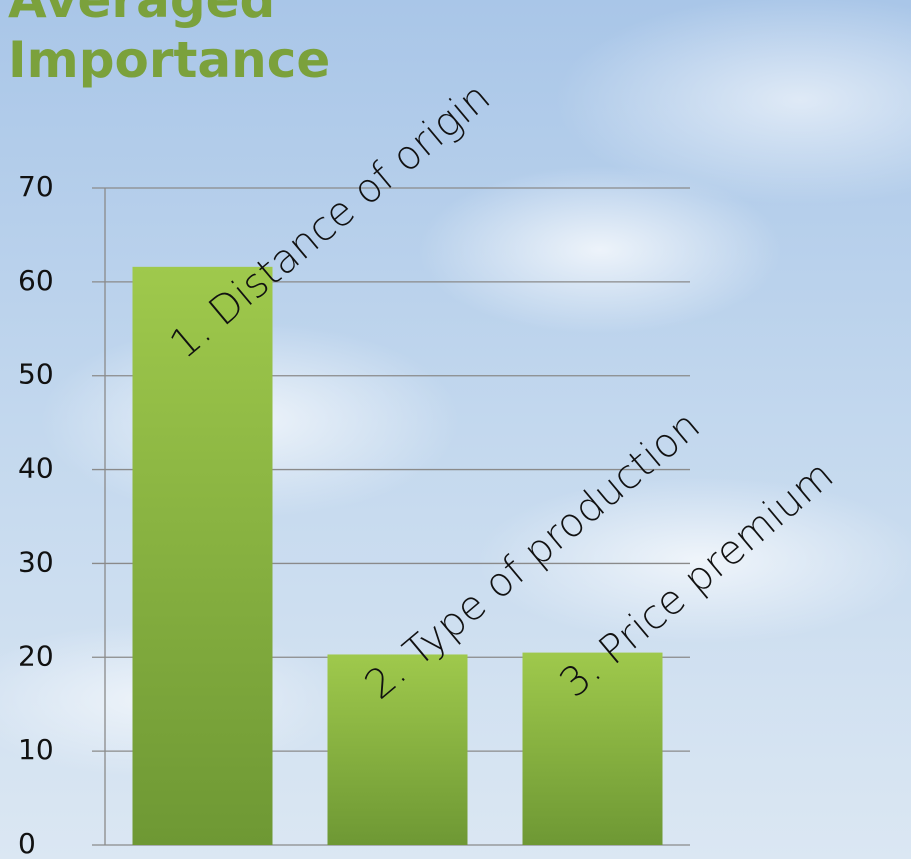  What do you see at coordinates (36, 561) in the screenshot?
I see `y-tick-label: 30` at bounding box center [36, 561].